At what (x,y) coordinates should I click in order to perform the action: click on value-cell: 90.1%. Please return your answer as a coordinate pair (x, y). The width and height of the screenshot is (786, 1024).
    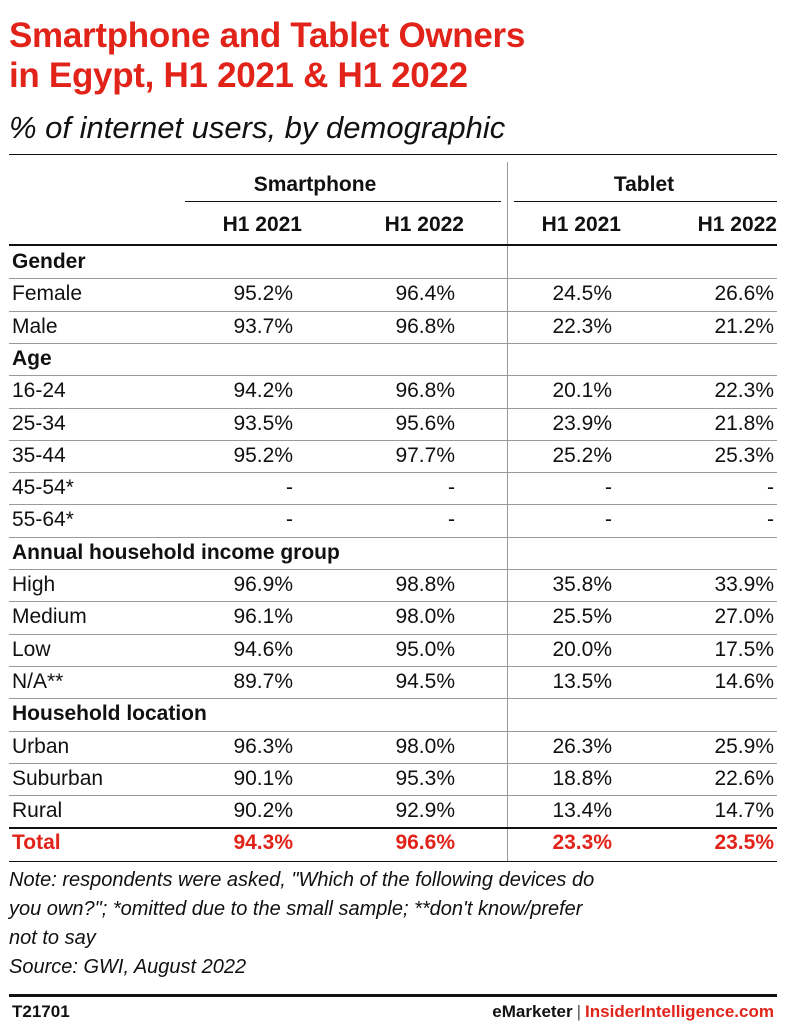
    Looking at the image, I should click on (263, 778).